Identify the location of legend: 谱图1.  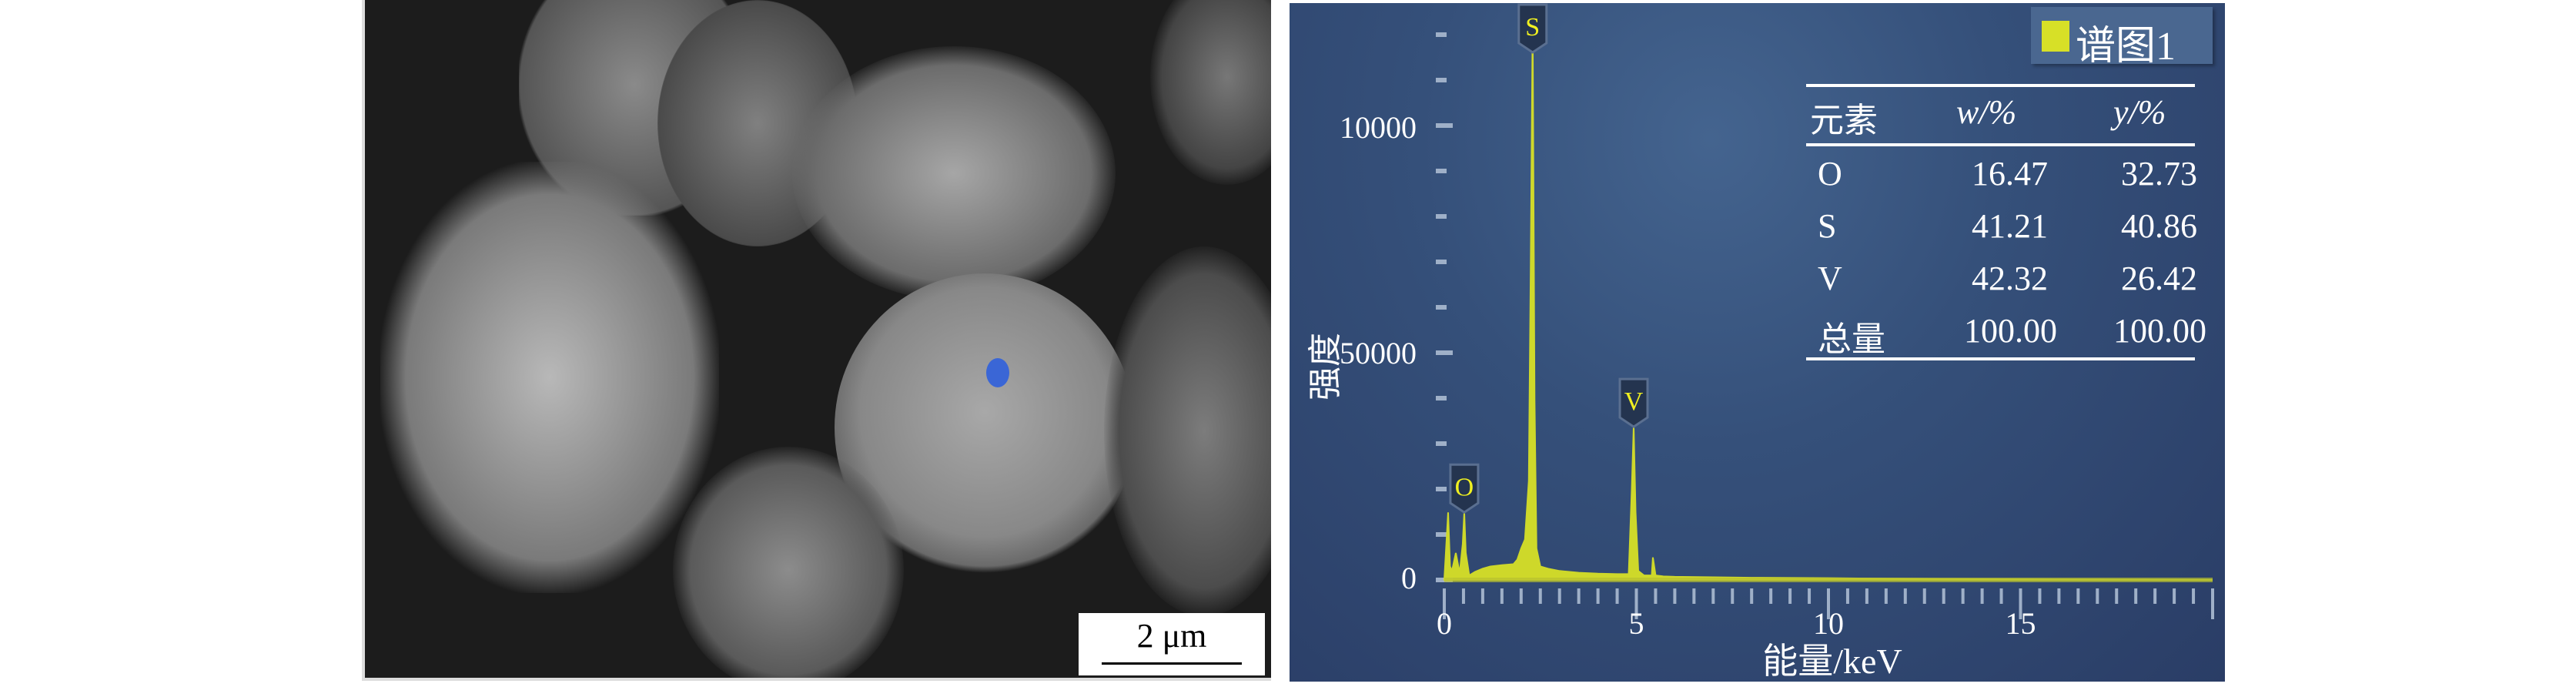
(2122, 38).